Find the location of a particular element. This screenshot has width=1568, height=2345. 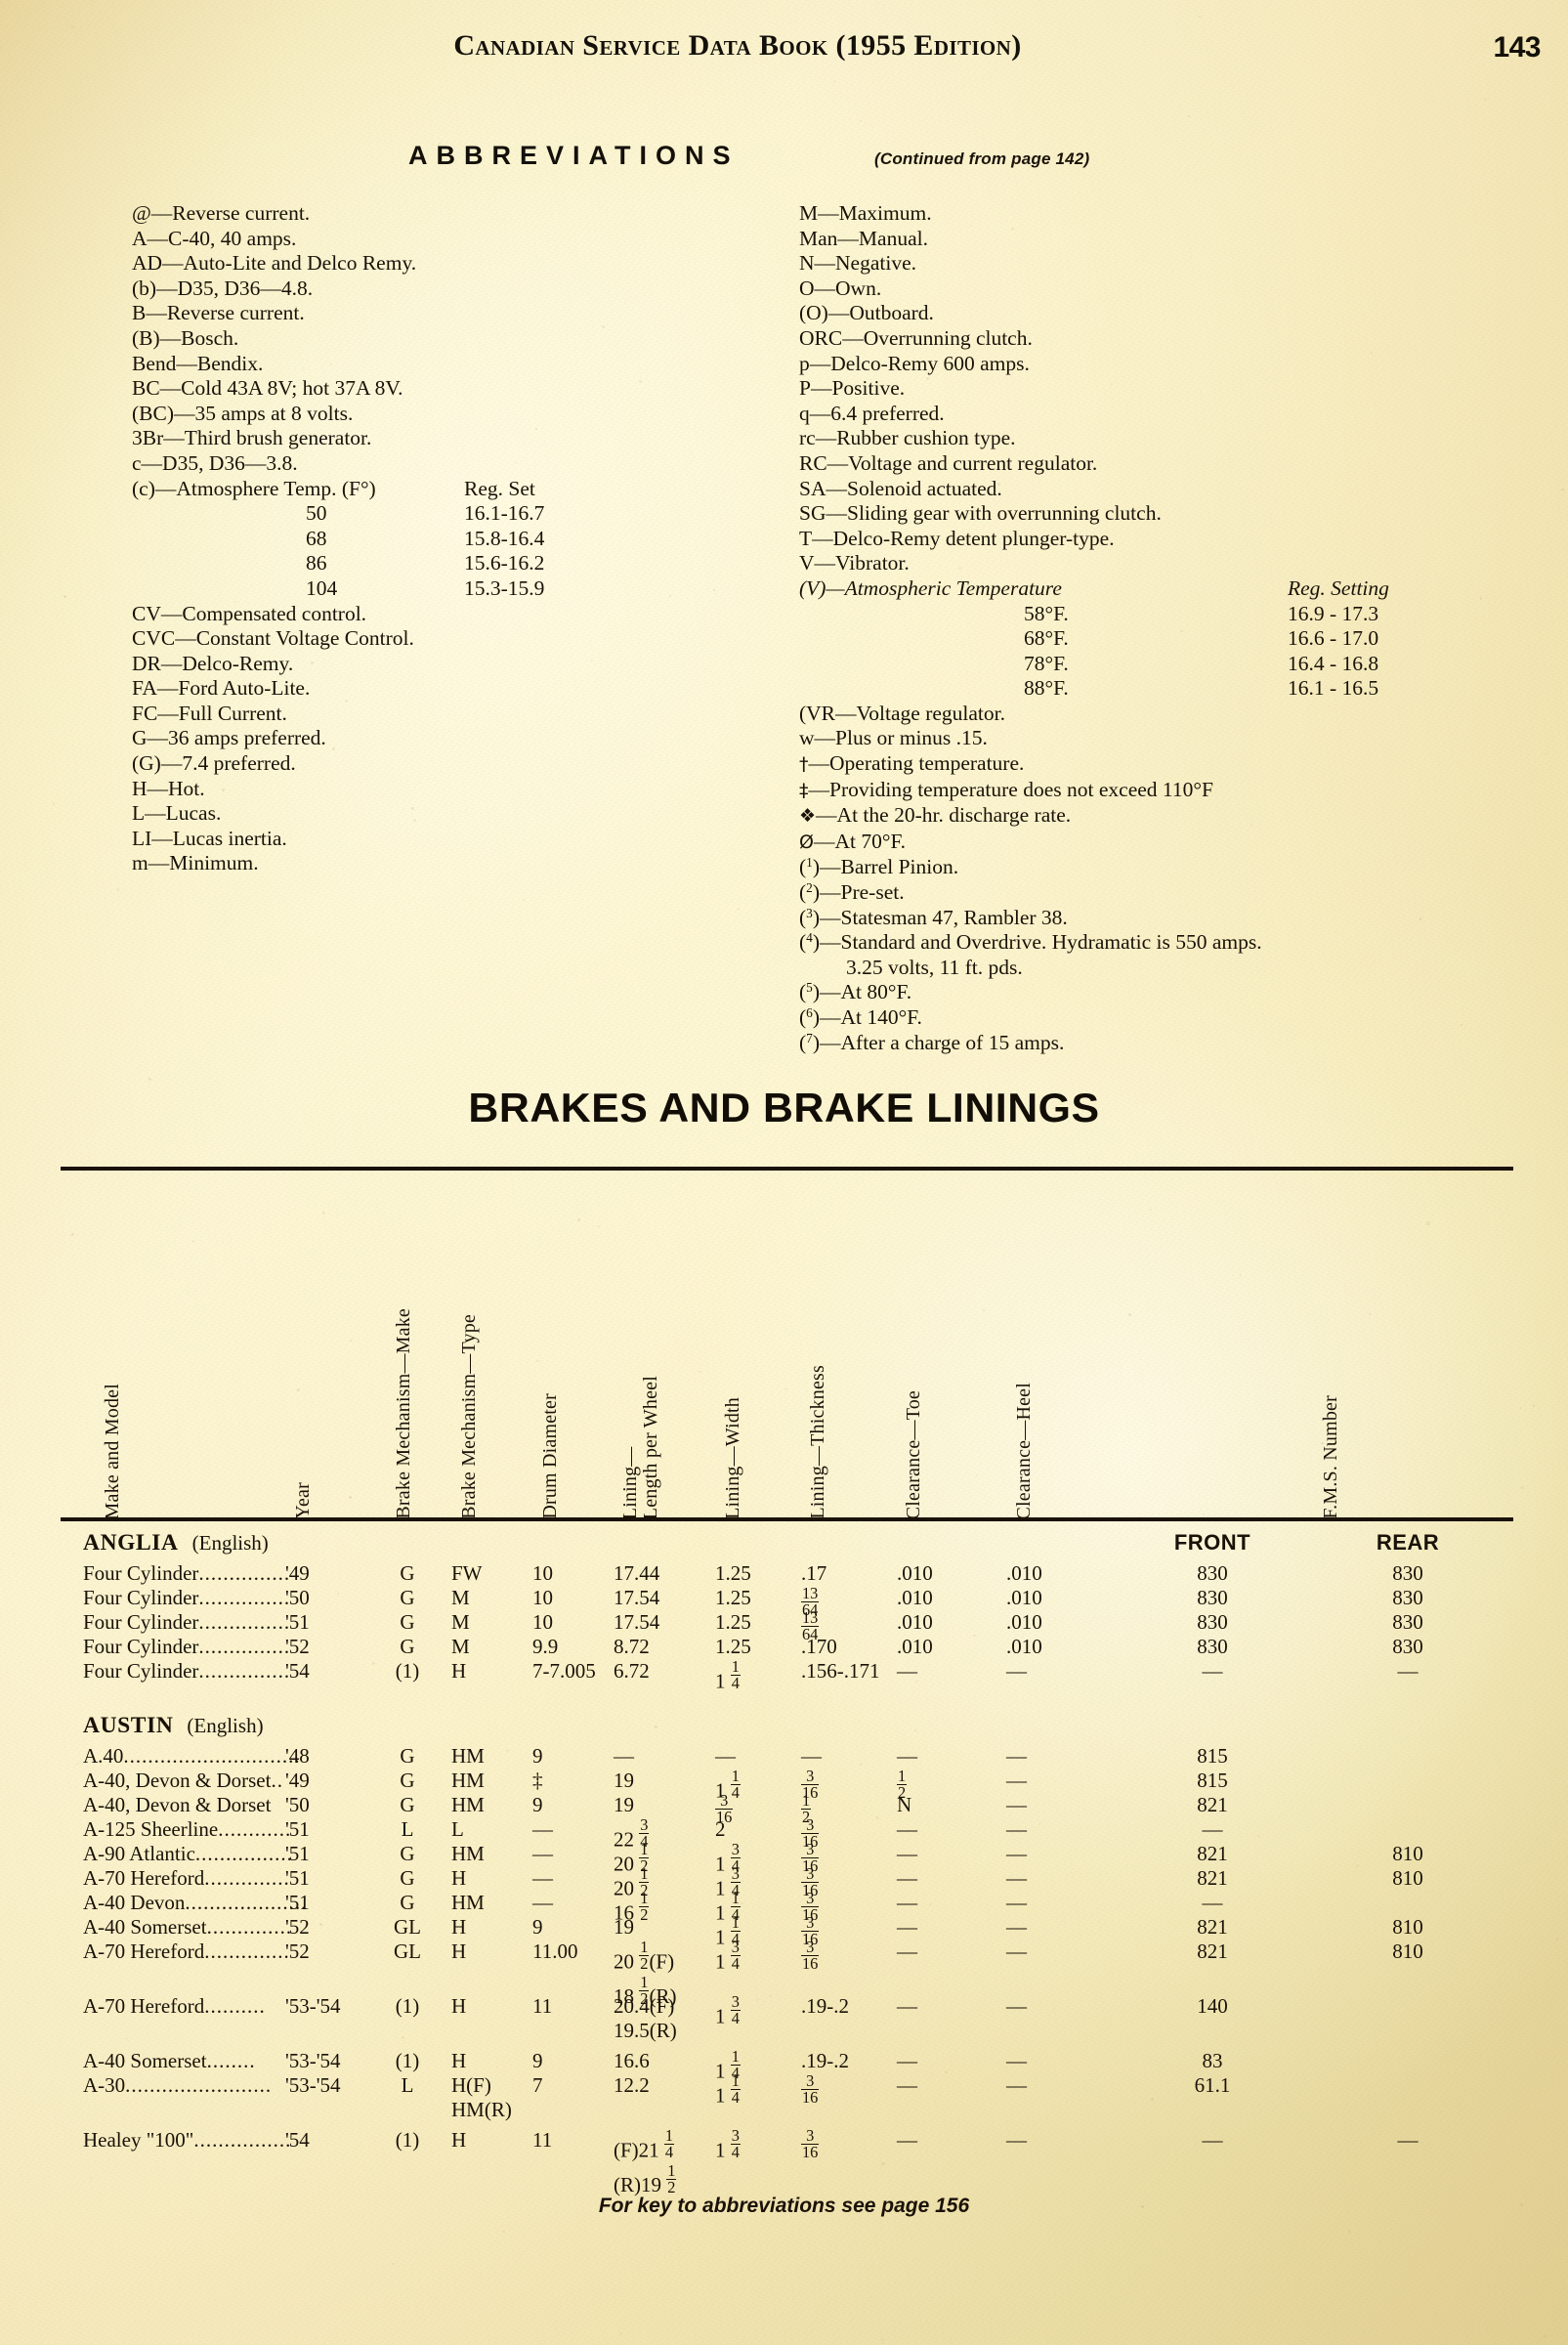

abbreviation-entry: p—Delco-Remy 600 amps. is located at coordinates (914, 363).